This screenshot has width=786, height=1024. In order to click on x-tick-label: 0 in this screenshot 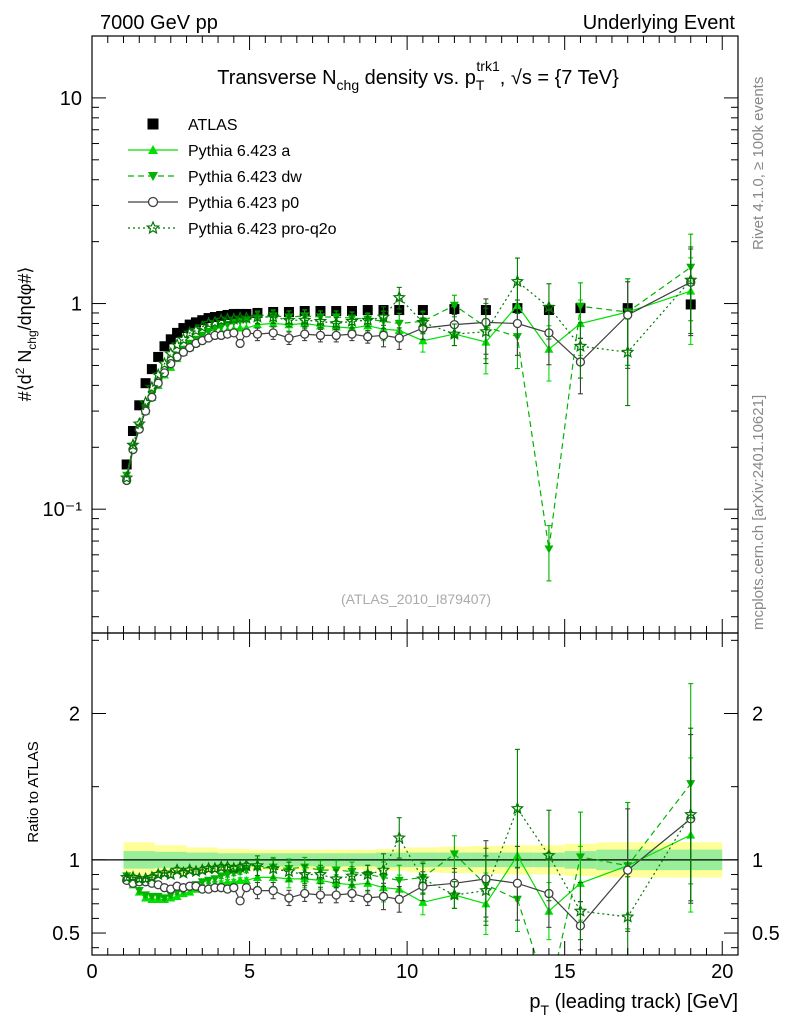, I will do `click(91, 972)`.